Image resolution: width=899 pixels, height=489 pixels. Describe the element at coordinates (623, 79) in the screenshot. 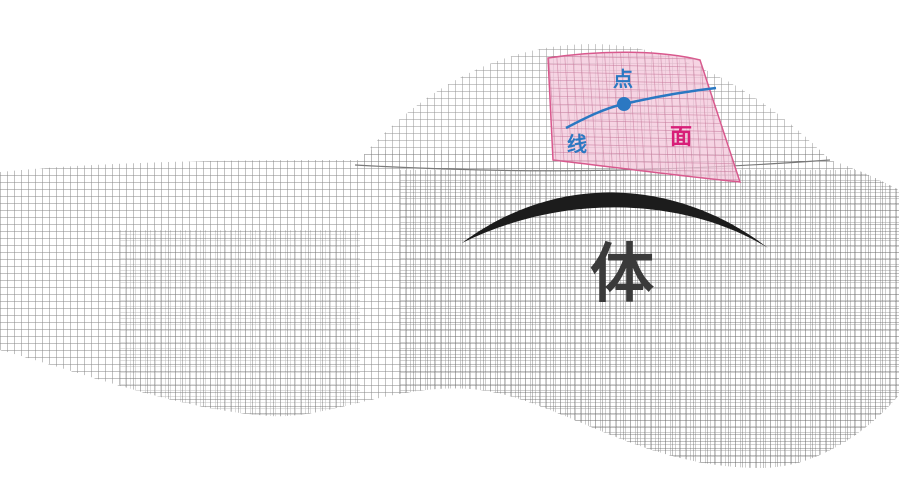

I see `point-label: 点` at that location.